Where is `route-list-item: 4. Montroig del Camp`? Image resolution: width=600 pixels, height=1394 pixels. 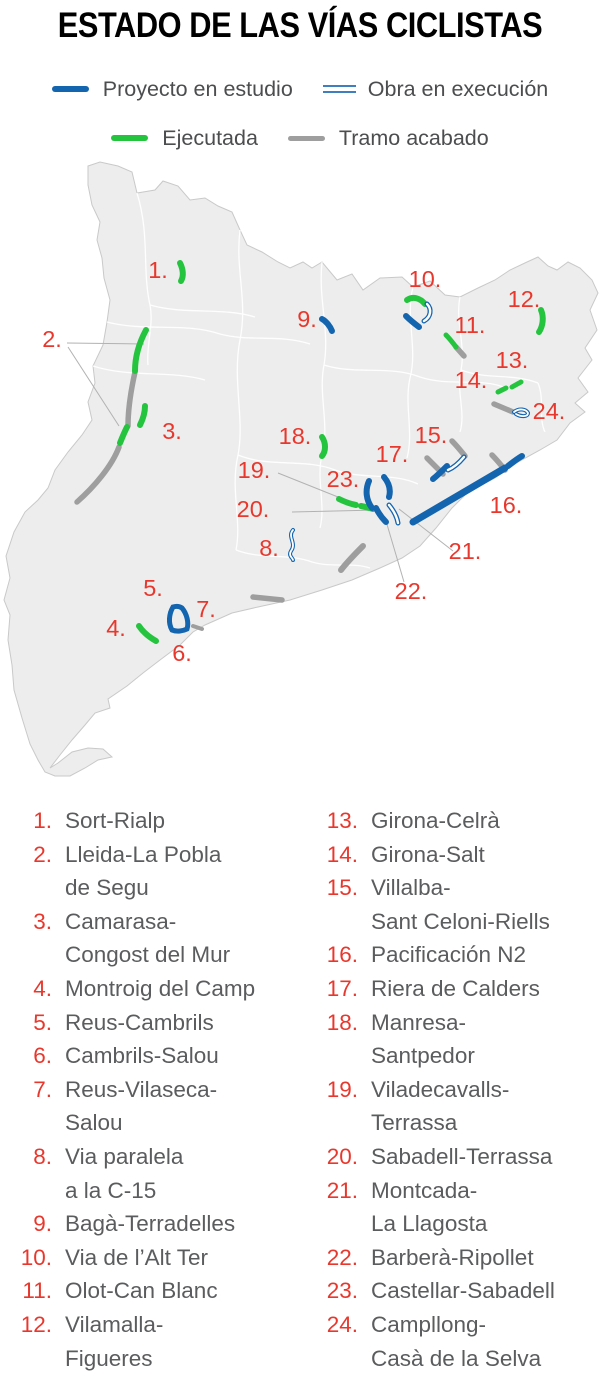 route-list-item: 4. Montroig del Camp is located at coordinates (154, 989).